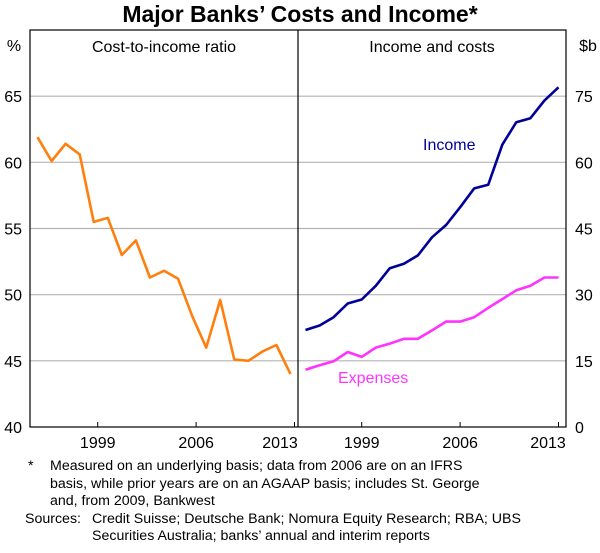  I want to click on y-tick-label: 15, so click(584, 362).